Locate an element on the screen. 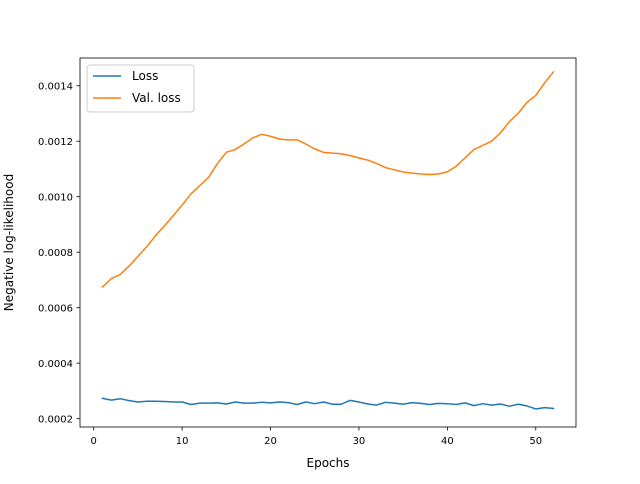 The width and height of the screenshot is (640, 484). x-tick-label: 40 is located at coordinates (447, 441).